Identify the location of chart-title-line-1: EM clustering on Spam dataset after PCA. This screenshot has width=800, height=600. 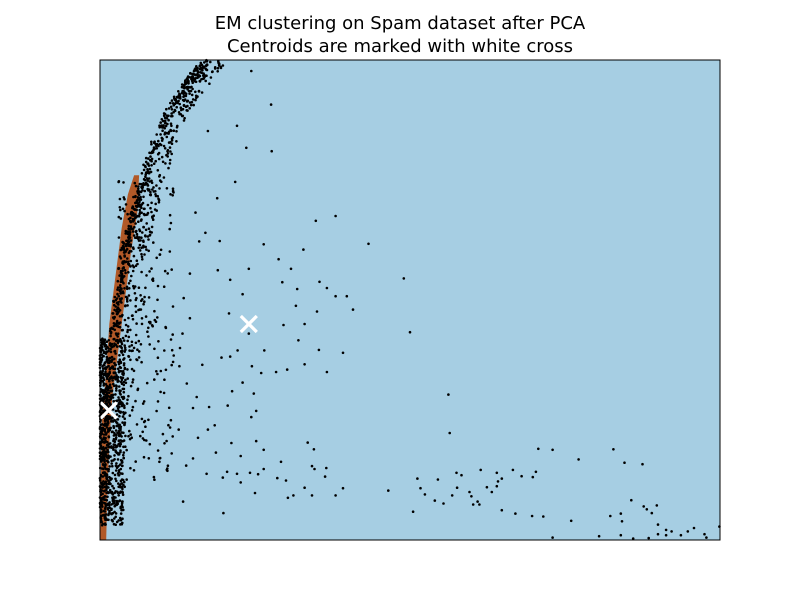
(400, 23).